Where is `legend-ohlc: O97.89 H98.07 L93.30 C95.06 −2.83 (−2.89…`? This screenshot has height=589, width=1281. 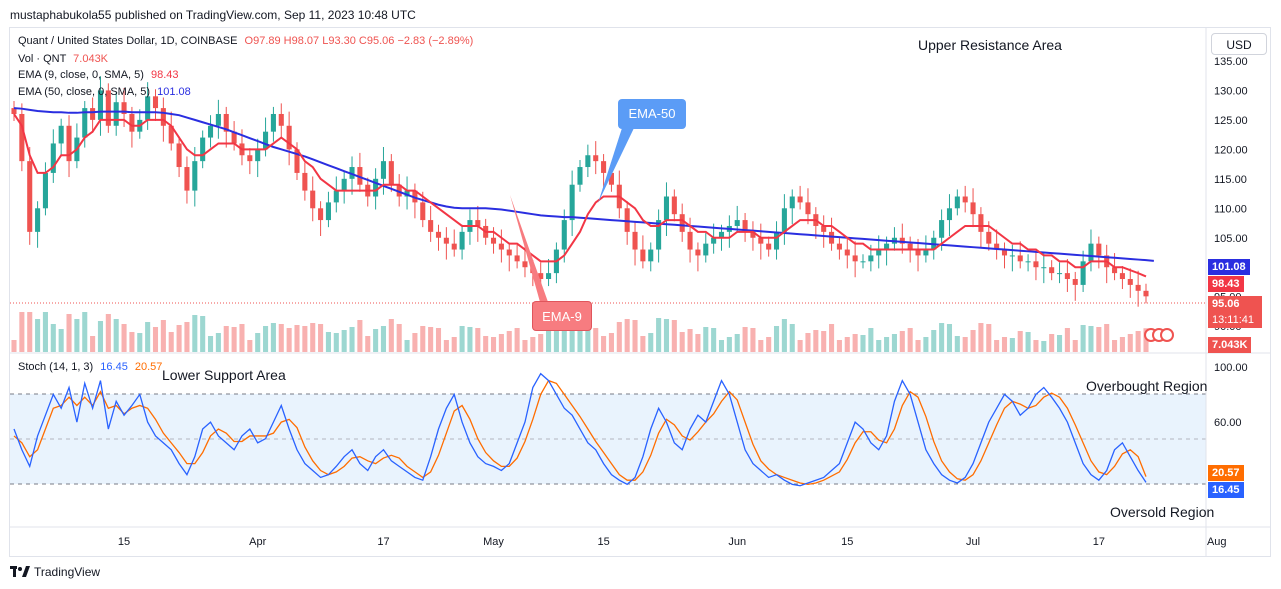
legend-ohlc: O97.89 H98.07 L93.30 C95.06 −2.83 (−2.89… is located at coordinates (359, 41).